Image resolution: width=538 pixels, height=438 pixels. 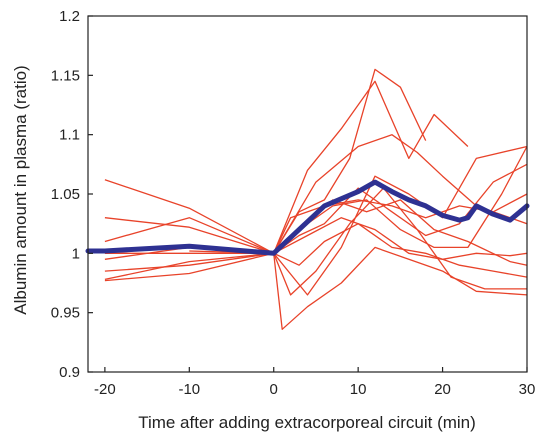 What do you see at coordinates (69, 135) in the screenshot?
I see `y-tick-label: 1.1` at bounding box center [69, 135].